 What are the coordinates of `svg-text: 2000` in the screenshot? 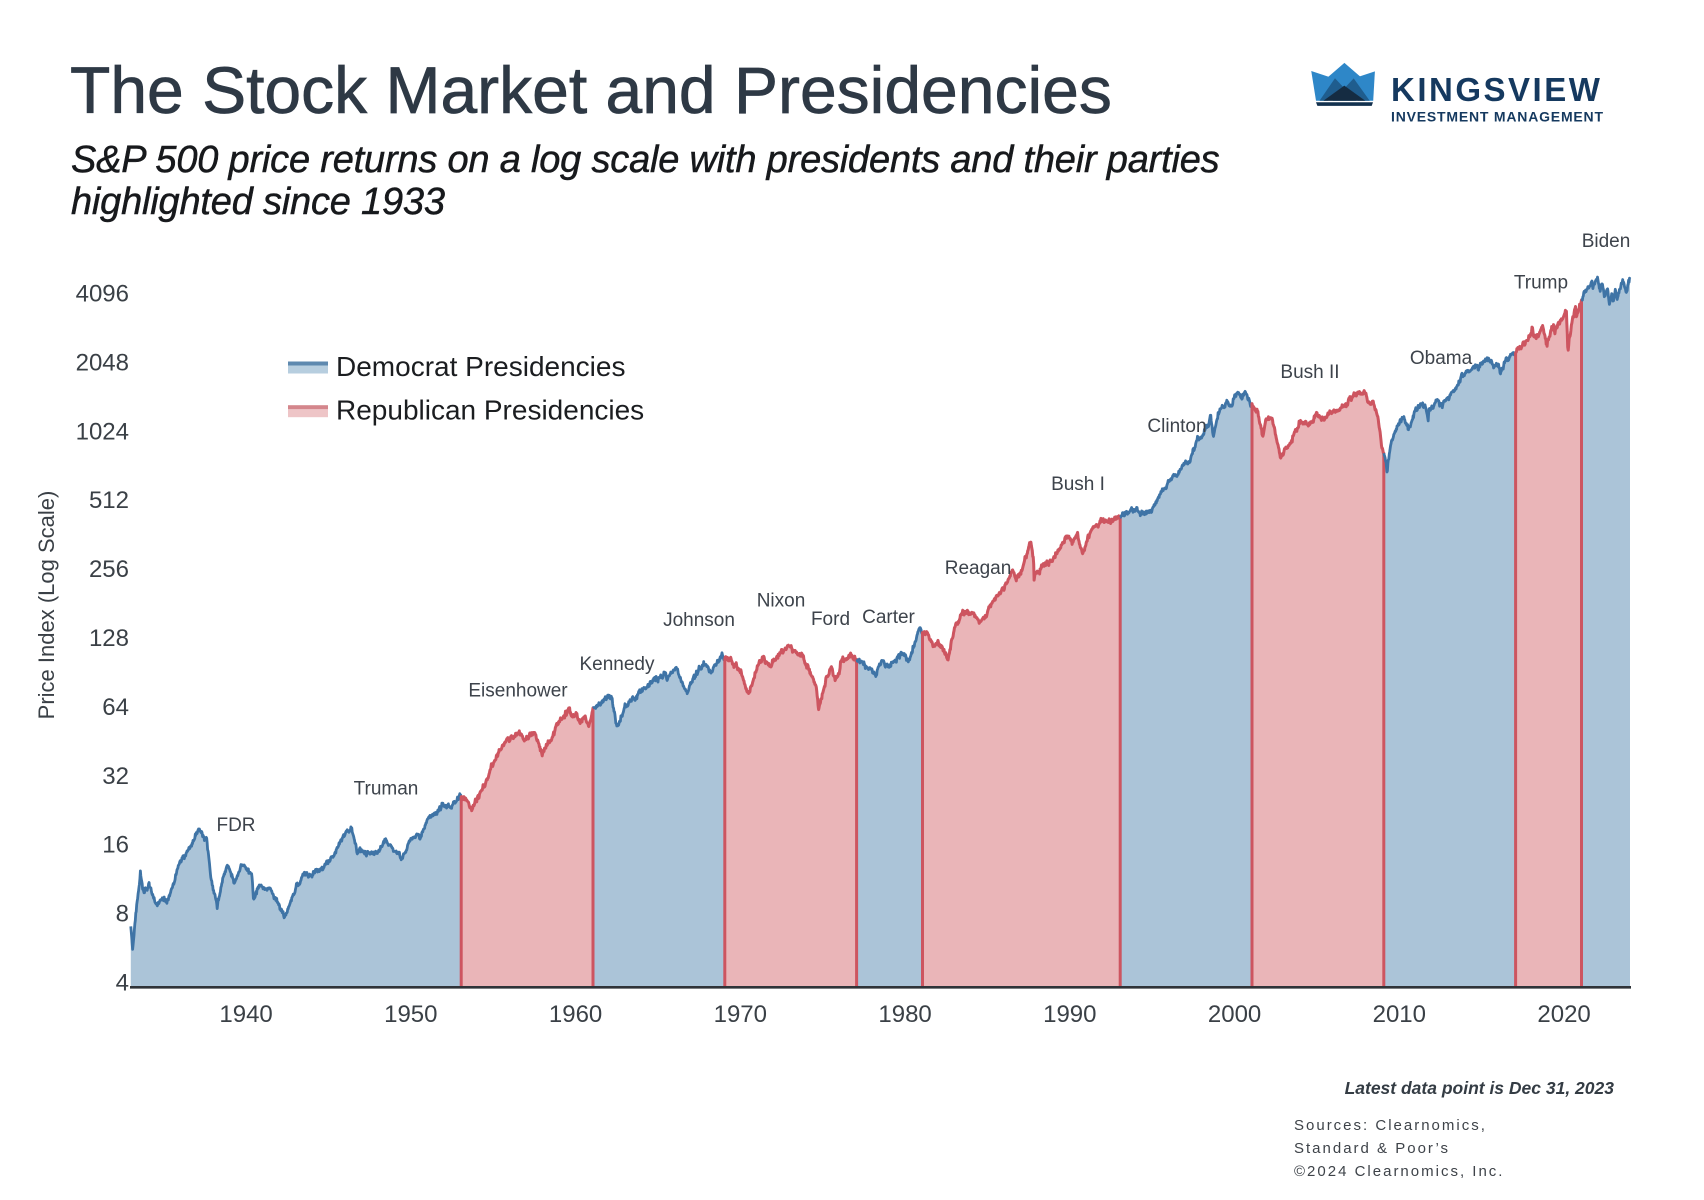 It's located at (1234, 1014).